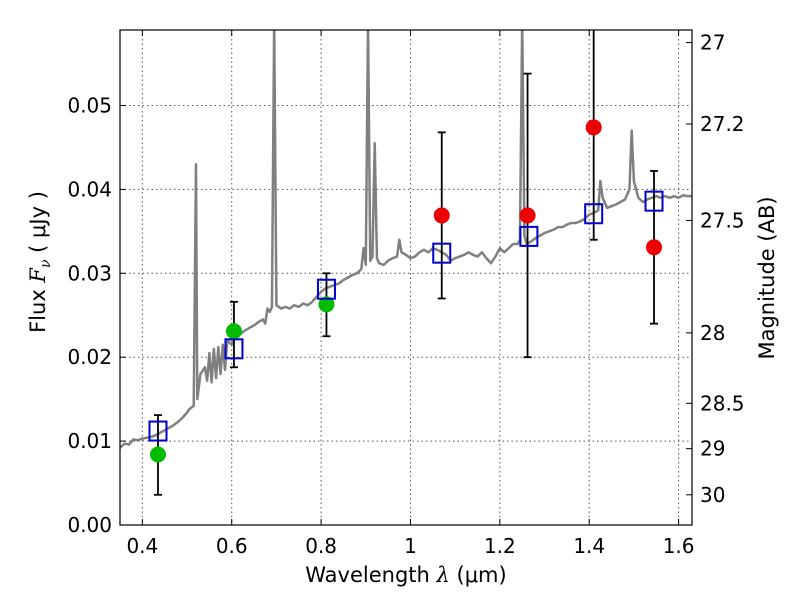 The height and width of the screenshot is (600, 800). I want to click on y2-tick-label: 27.5, so click(722, 220).